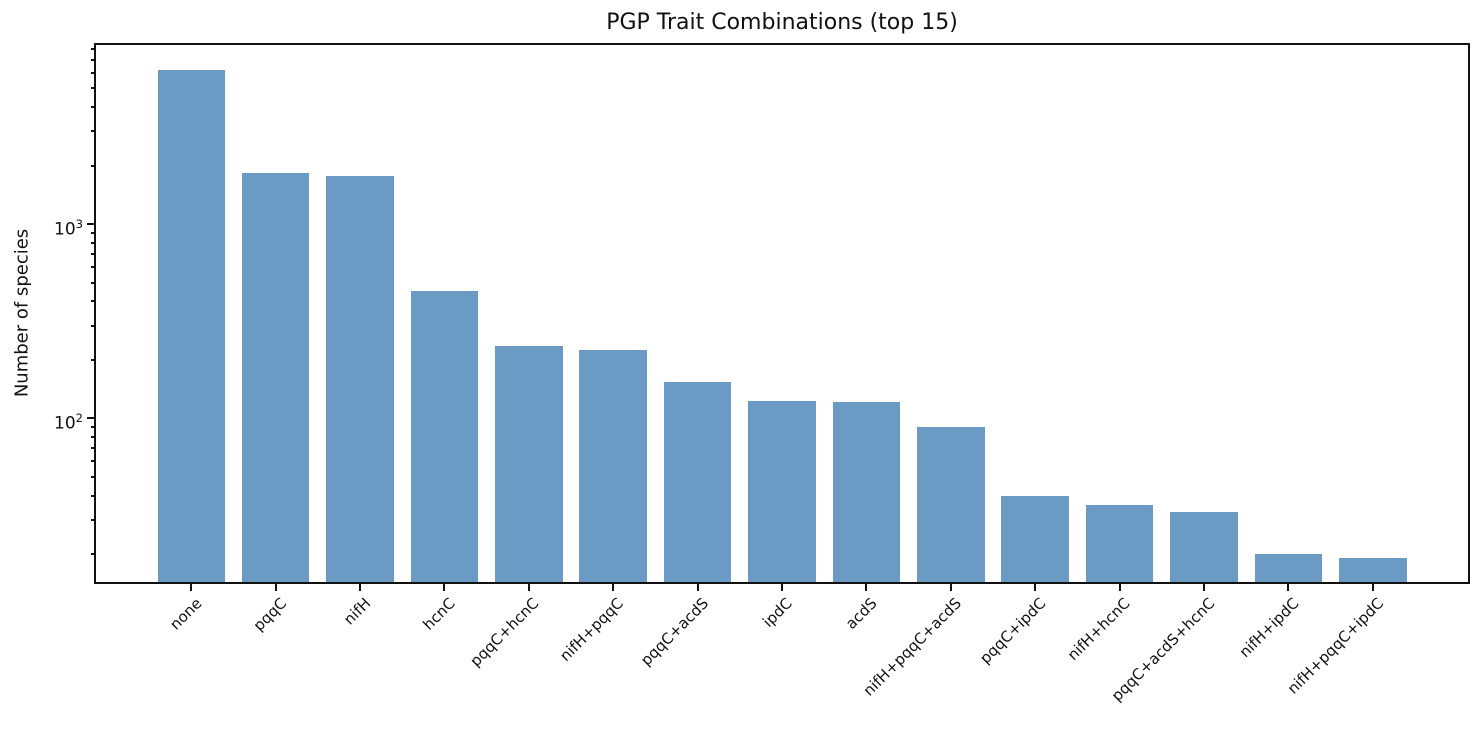  Describe the element at coordinates (269, 614) in the screenshot. I see `x-tick-label-pqqC: pqqC` at that location.